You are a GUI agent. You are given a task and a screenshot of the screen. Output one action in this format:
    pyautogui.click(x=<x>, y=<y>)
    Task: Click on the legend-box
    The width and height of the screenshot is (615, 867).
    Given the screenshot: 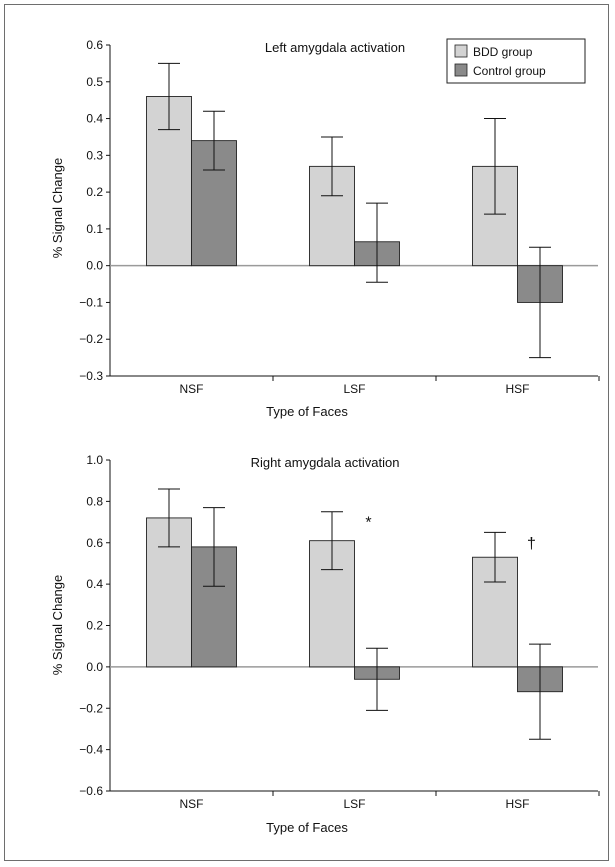 What is the action you would take?
    pyautogui.click(x=516, y=61)
    